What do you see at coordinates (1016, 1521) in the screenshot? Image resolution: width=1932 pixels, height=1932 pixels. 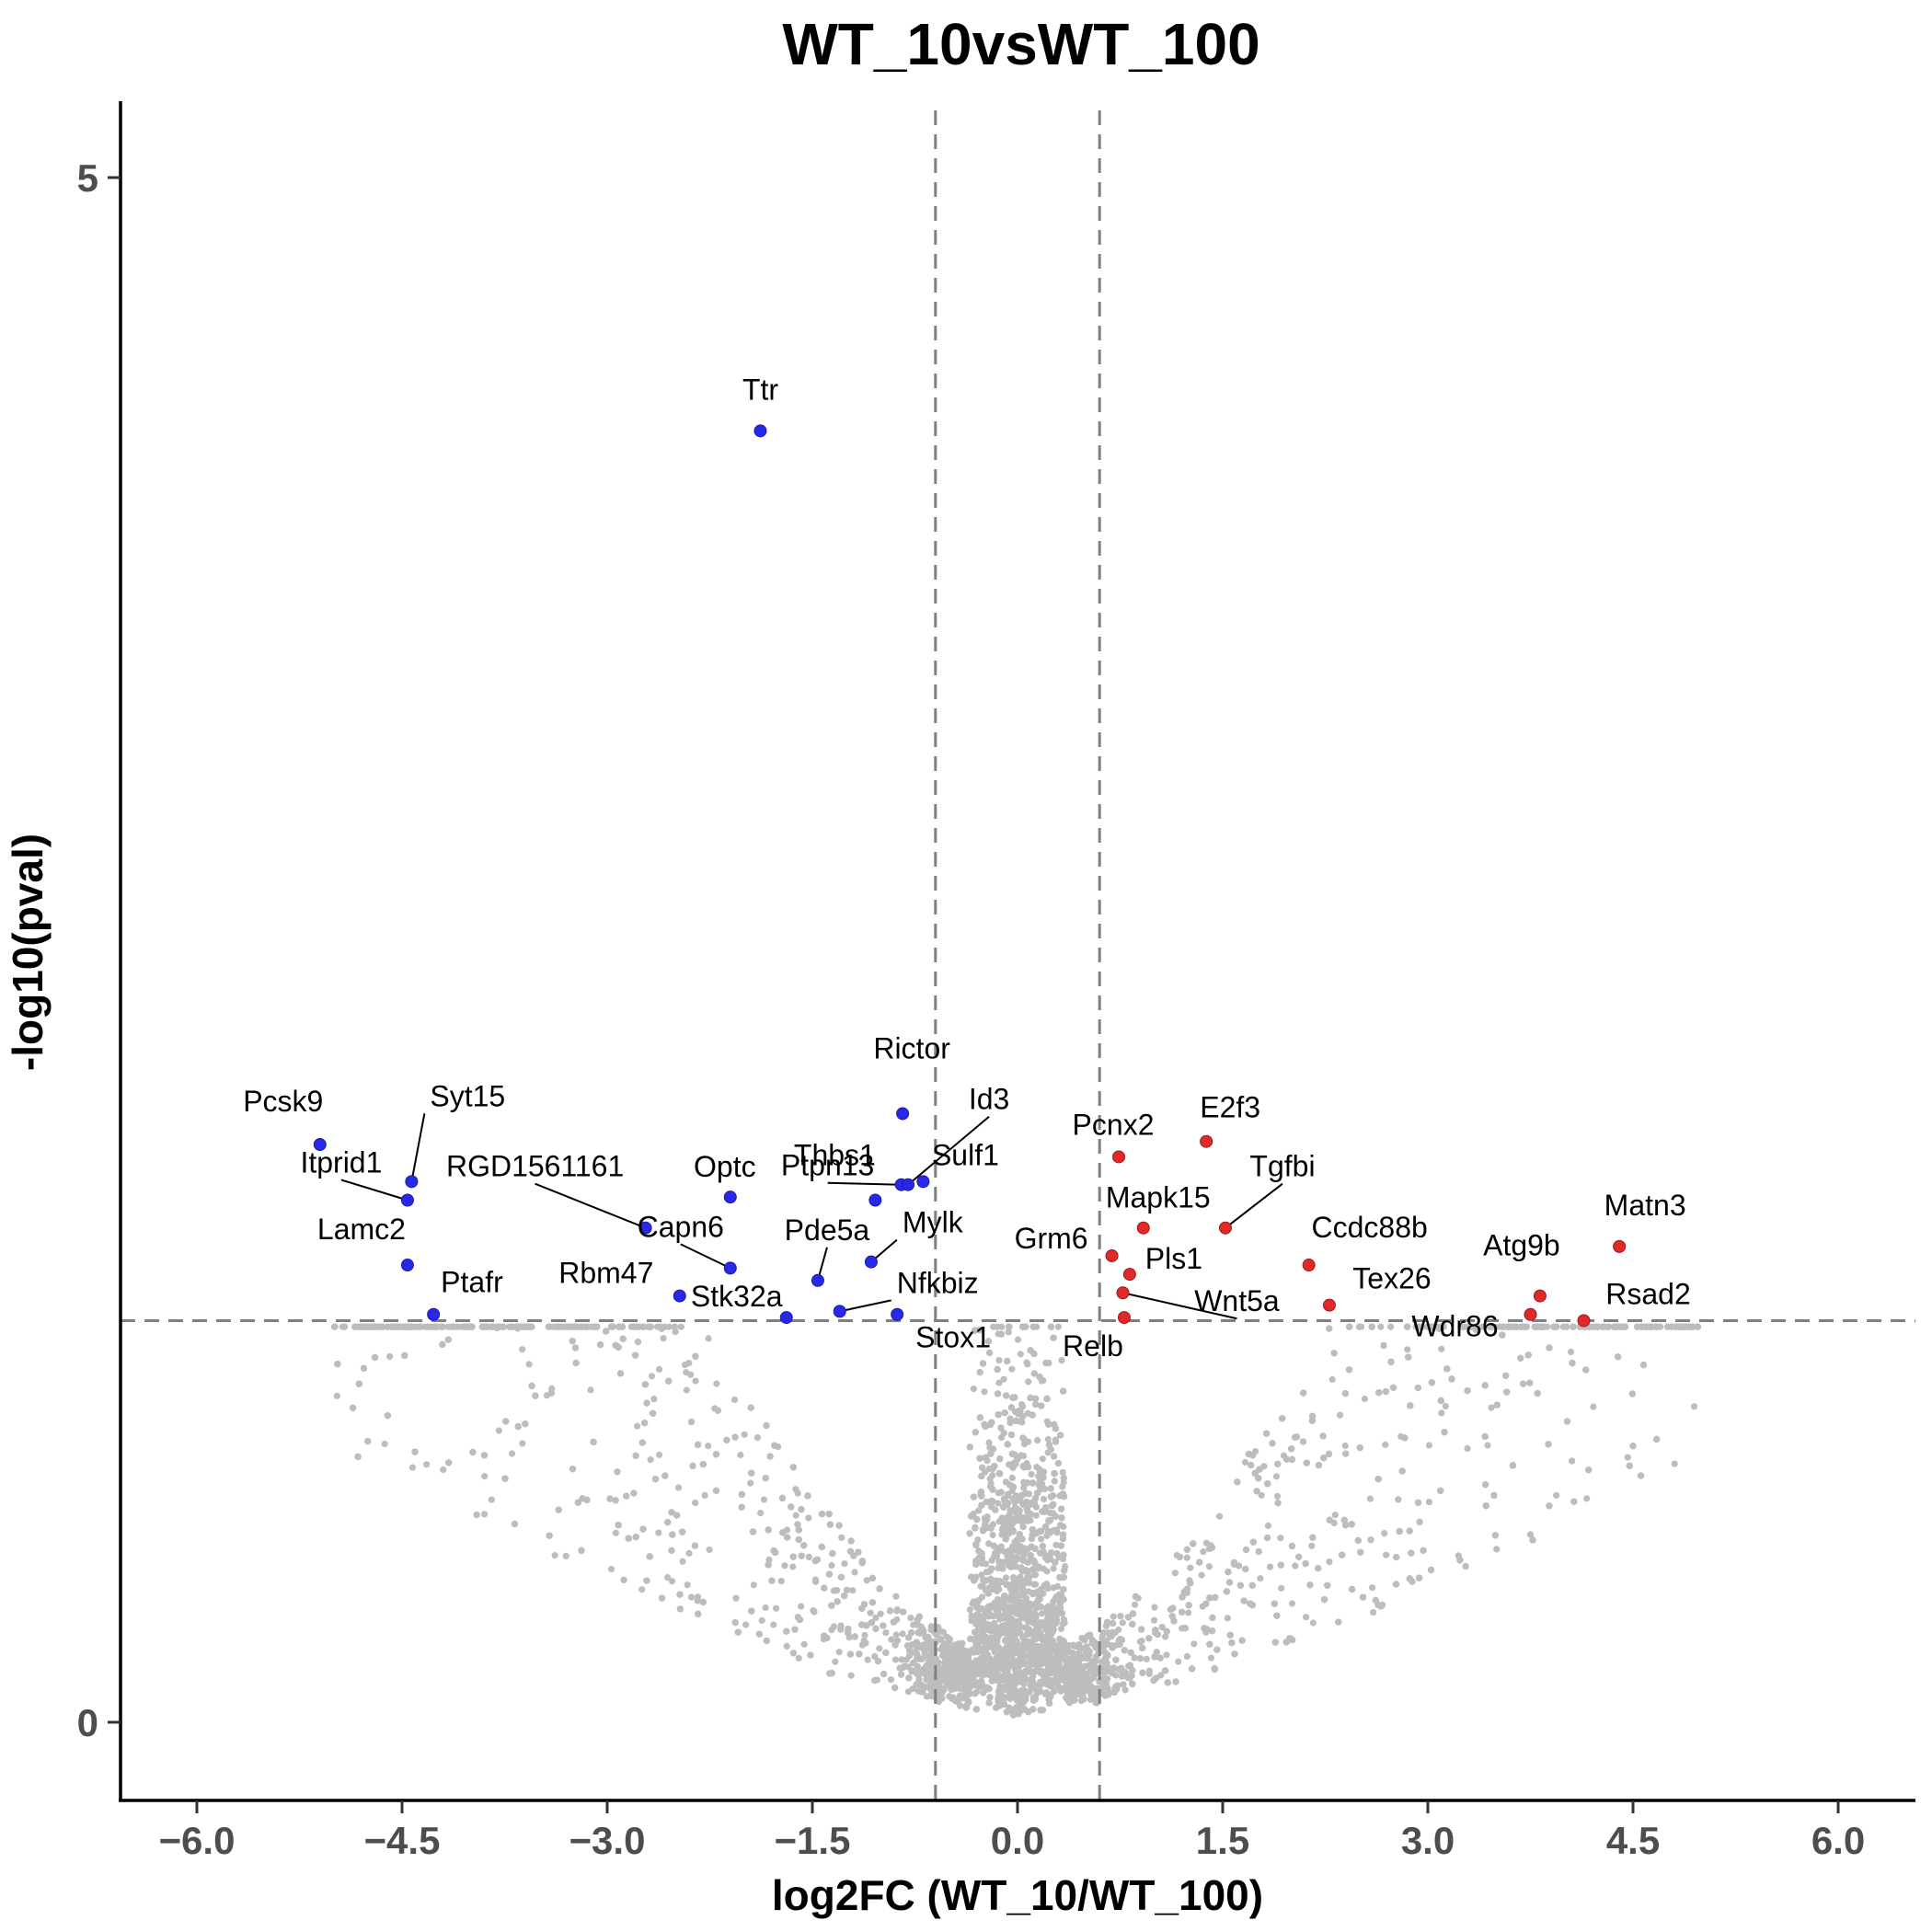 I see `nonsignificant-points` at bounding box center [1016, 1521].